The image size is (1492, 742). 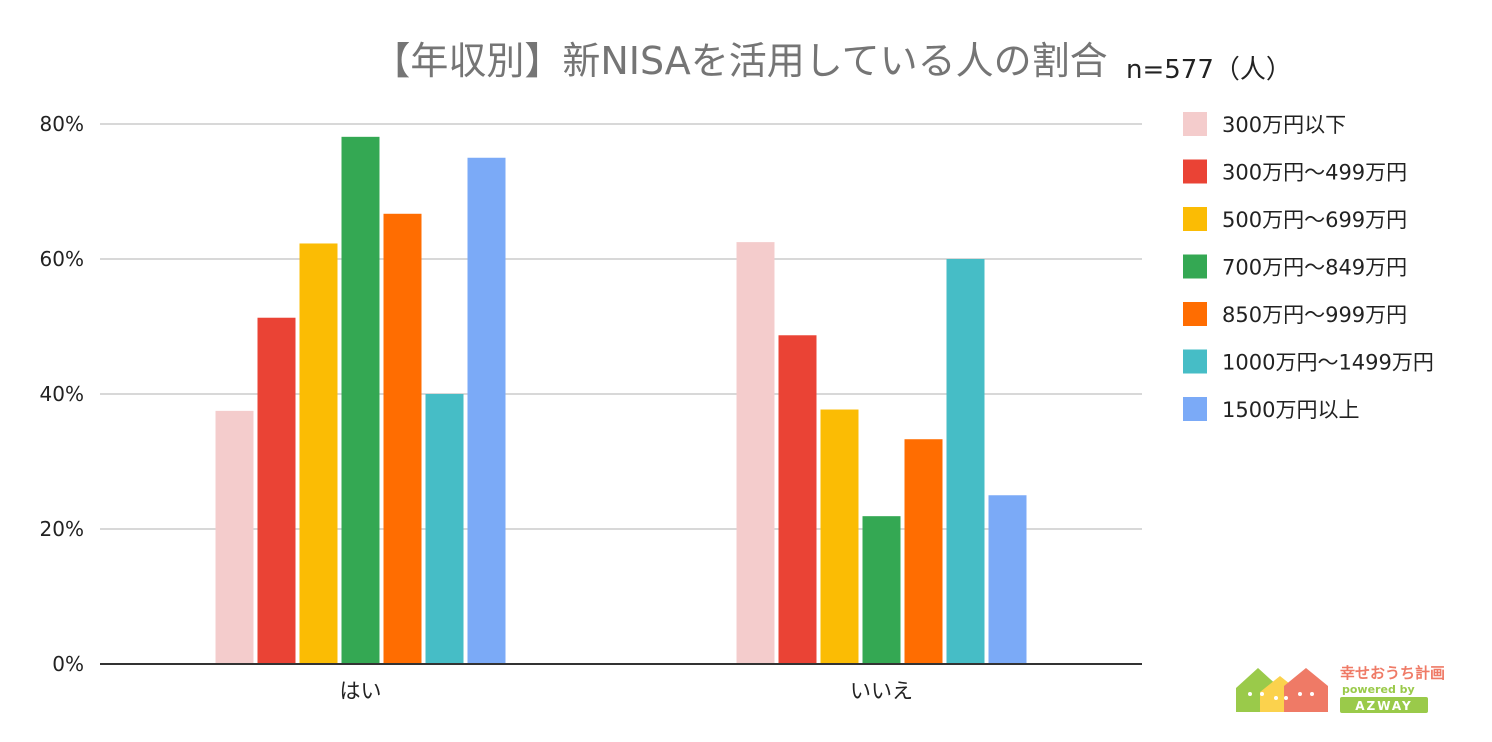 What do you see at coordinates (1314, 220) in the screenshot?
I see `legend-label: 500万円〜699万円` at bounding box center [1314, 220].